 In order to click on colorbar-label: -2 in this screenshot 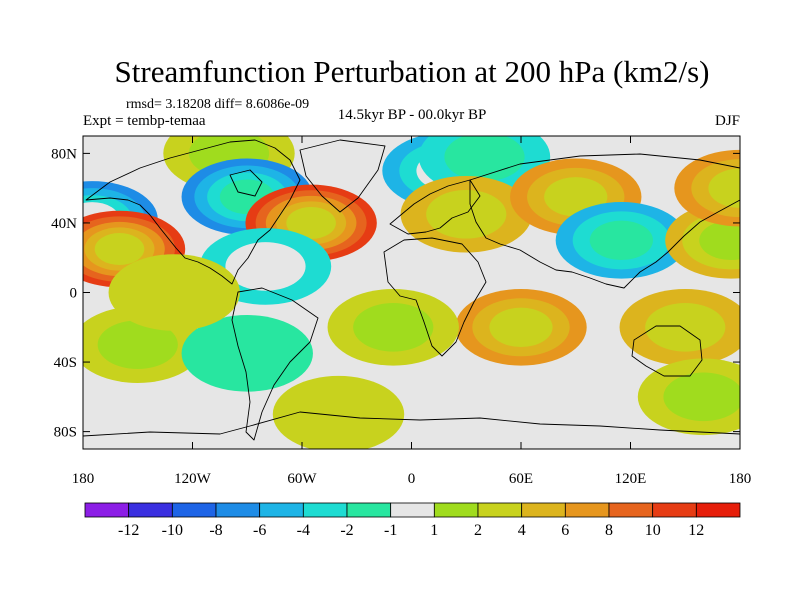, I will do `click(346, 530)`.